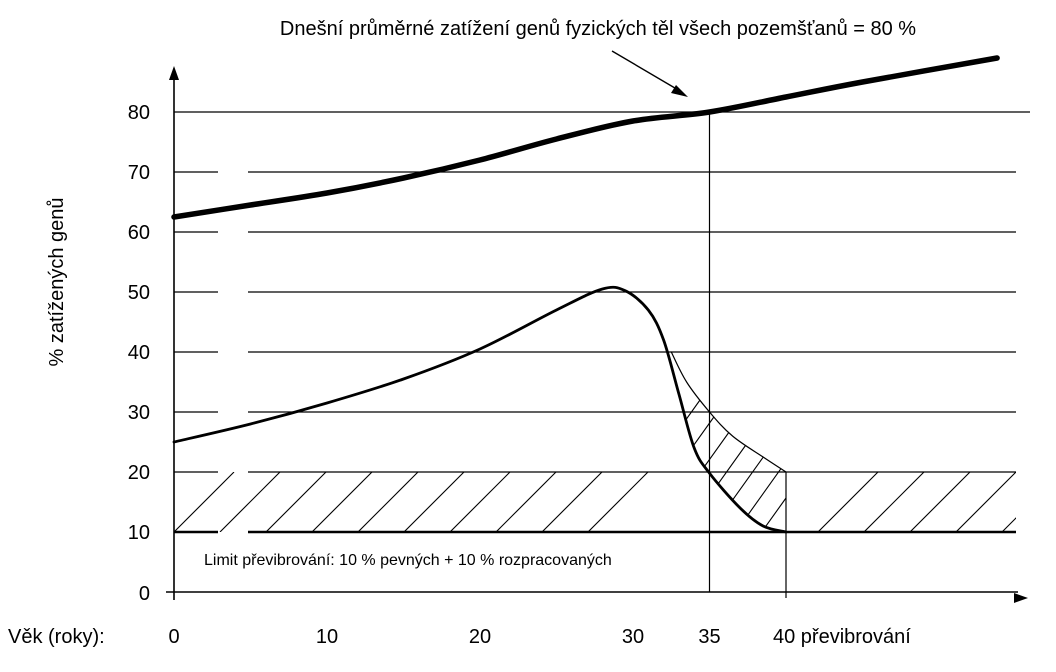  I want to click on x-tick-label-0: 0, so click(173, 637).